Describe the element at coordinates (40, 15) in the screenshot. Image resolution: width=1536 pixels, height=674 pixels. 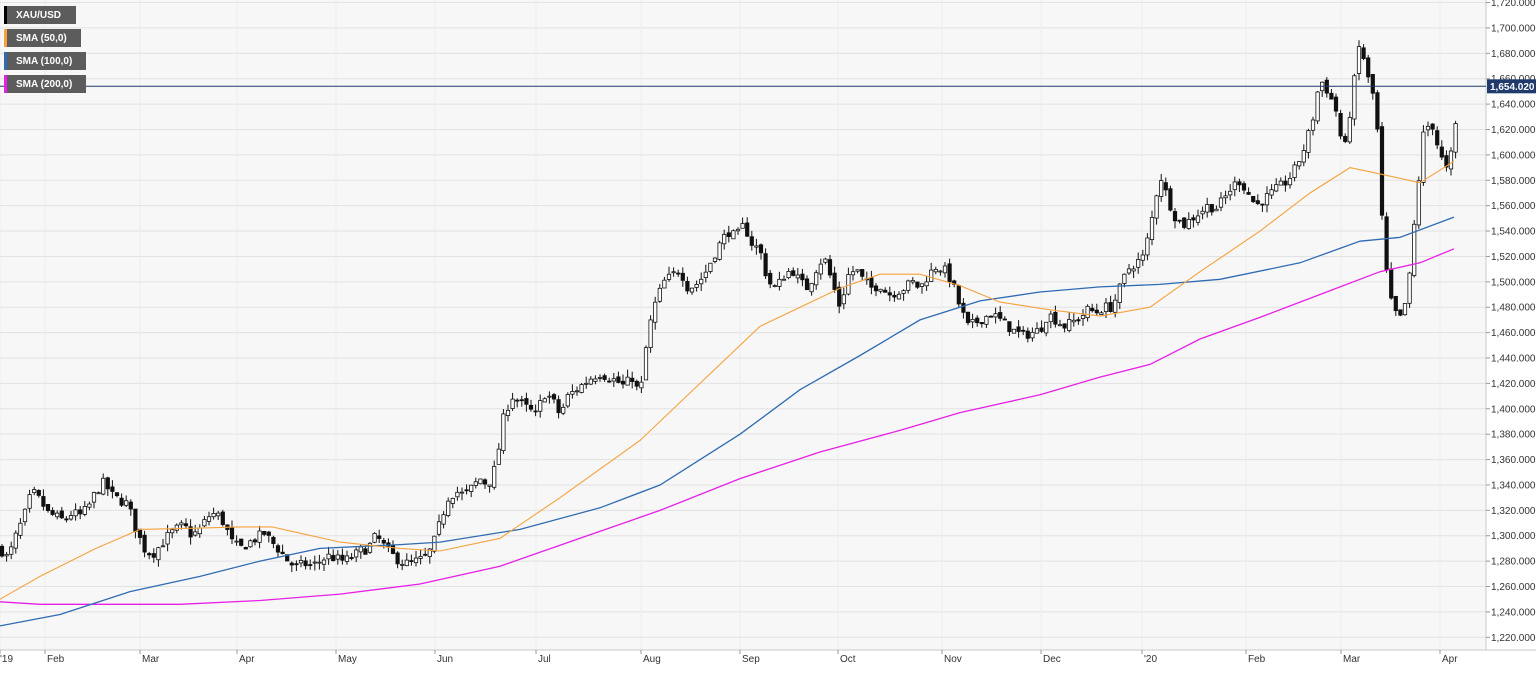
I see `legend-symbol: XAU/USD` at that location.